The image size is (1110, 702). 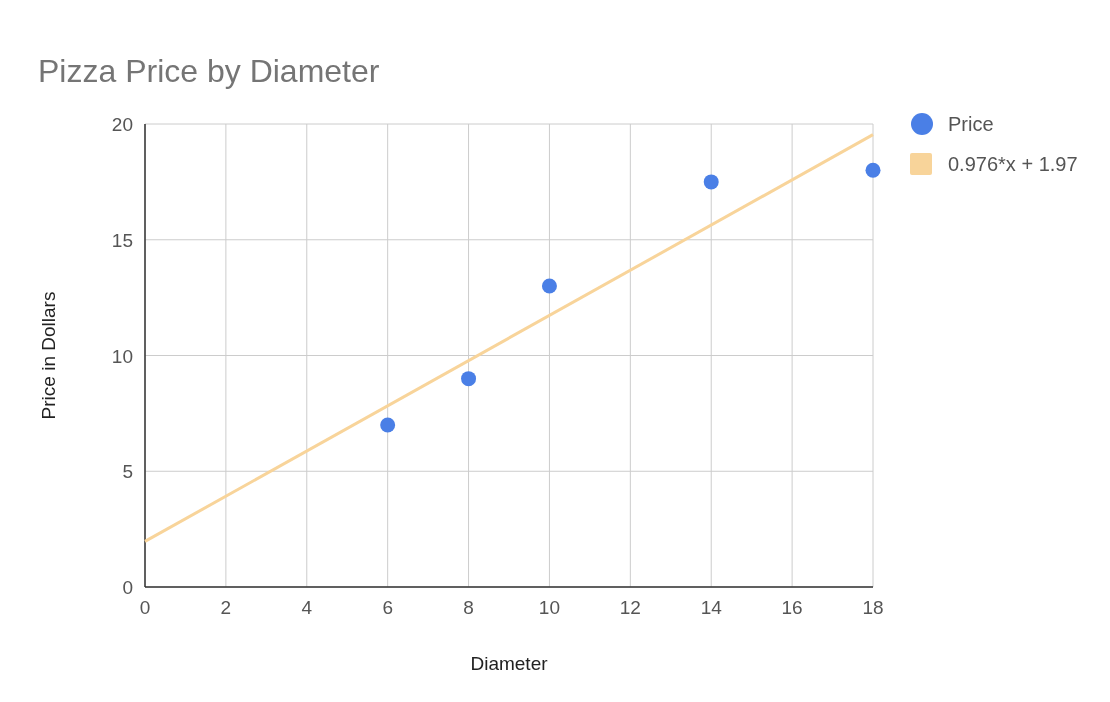 What do you see at coordinates (711, 607) in the screenshot?
I see `x-tick-label: 14` at bounding box center [711, 607].